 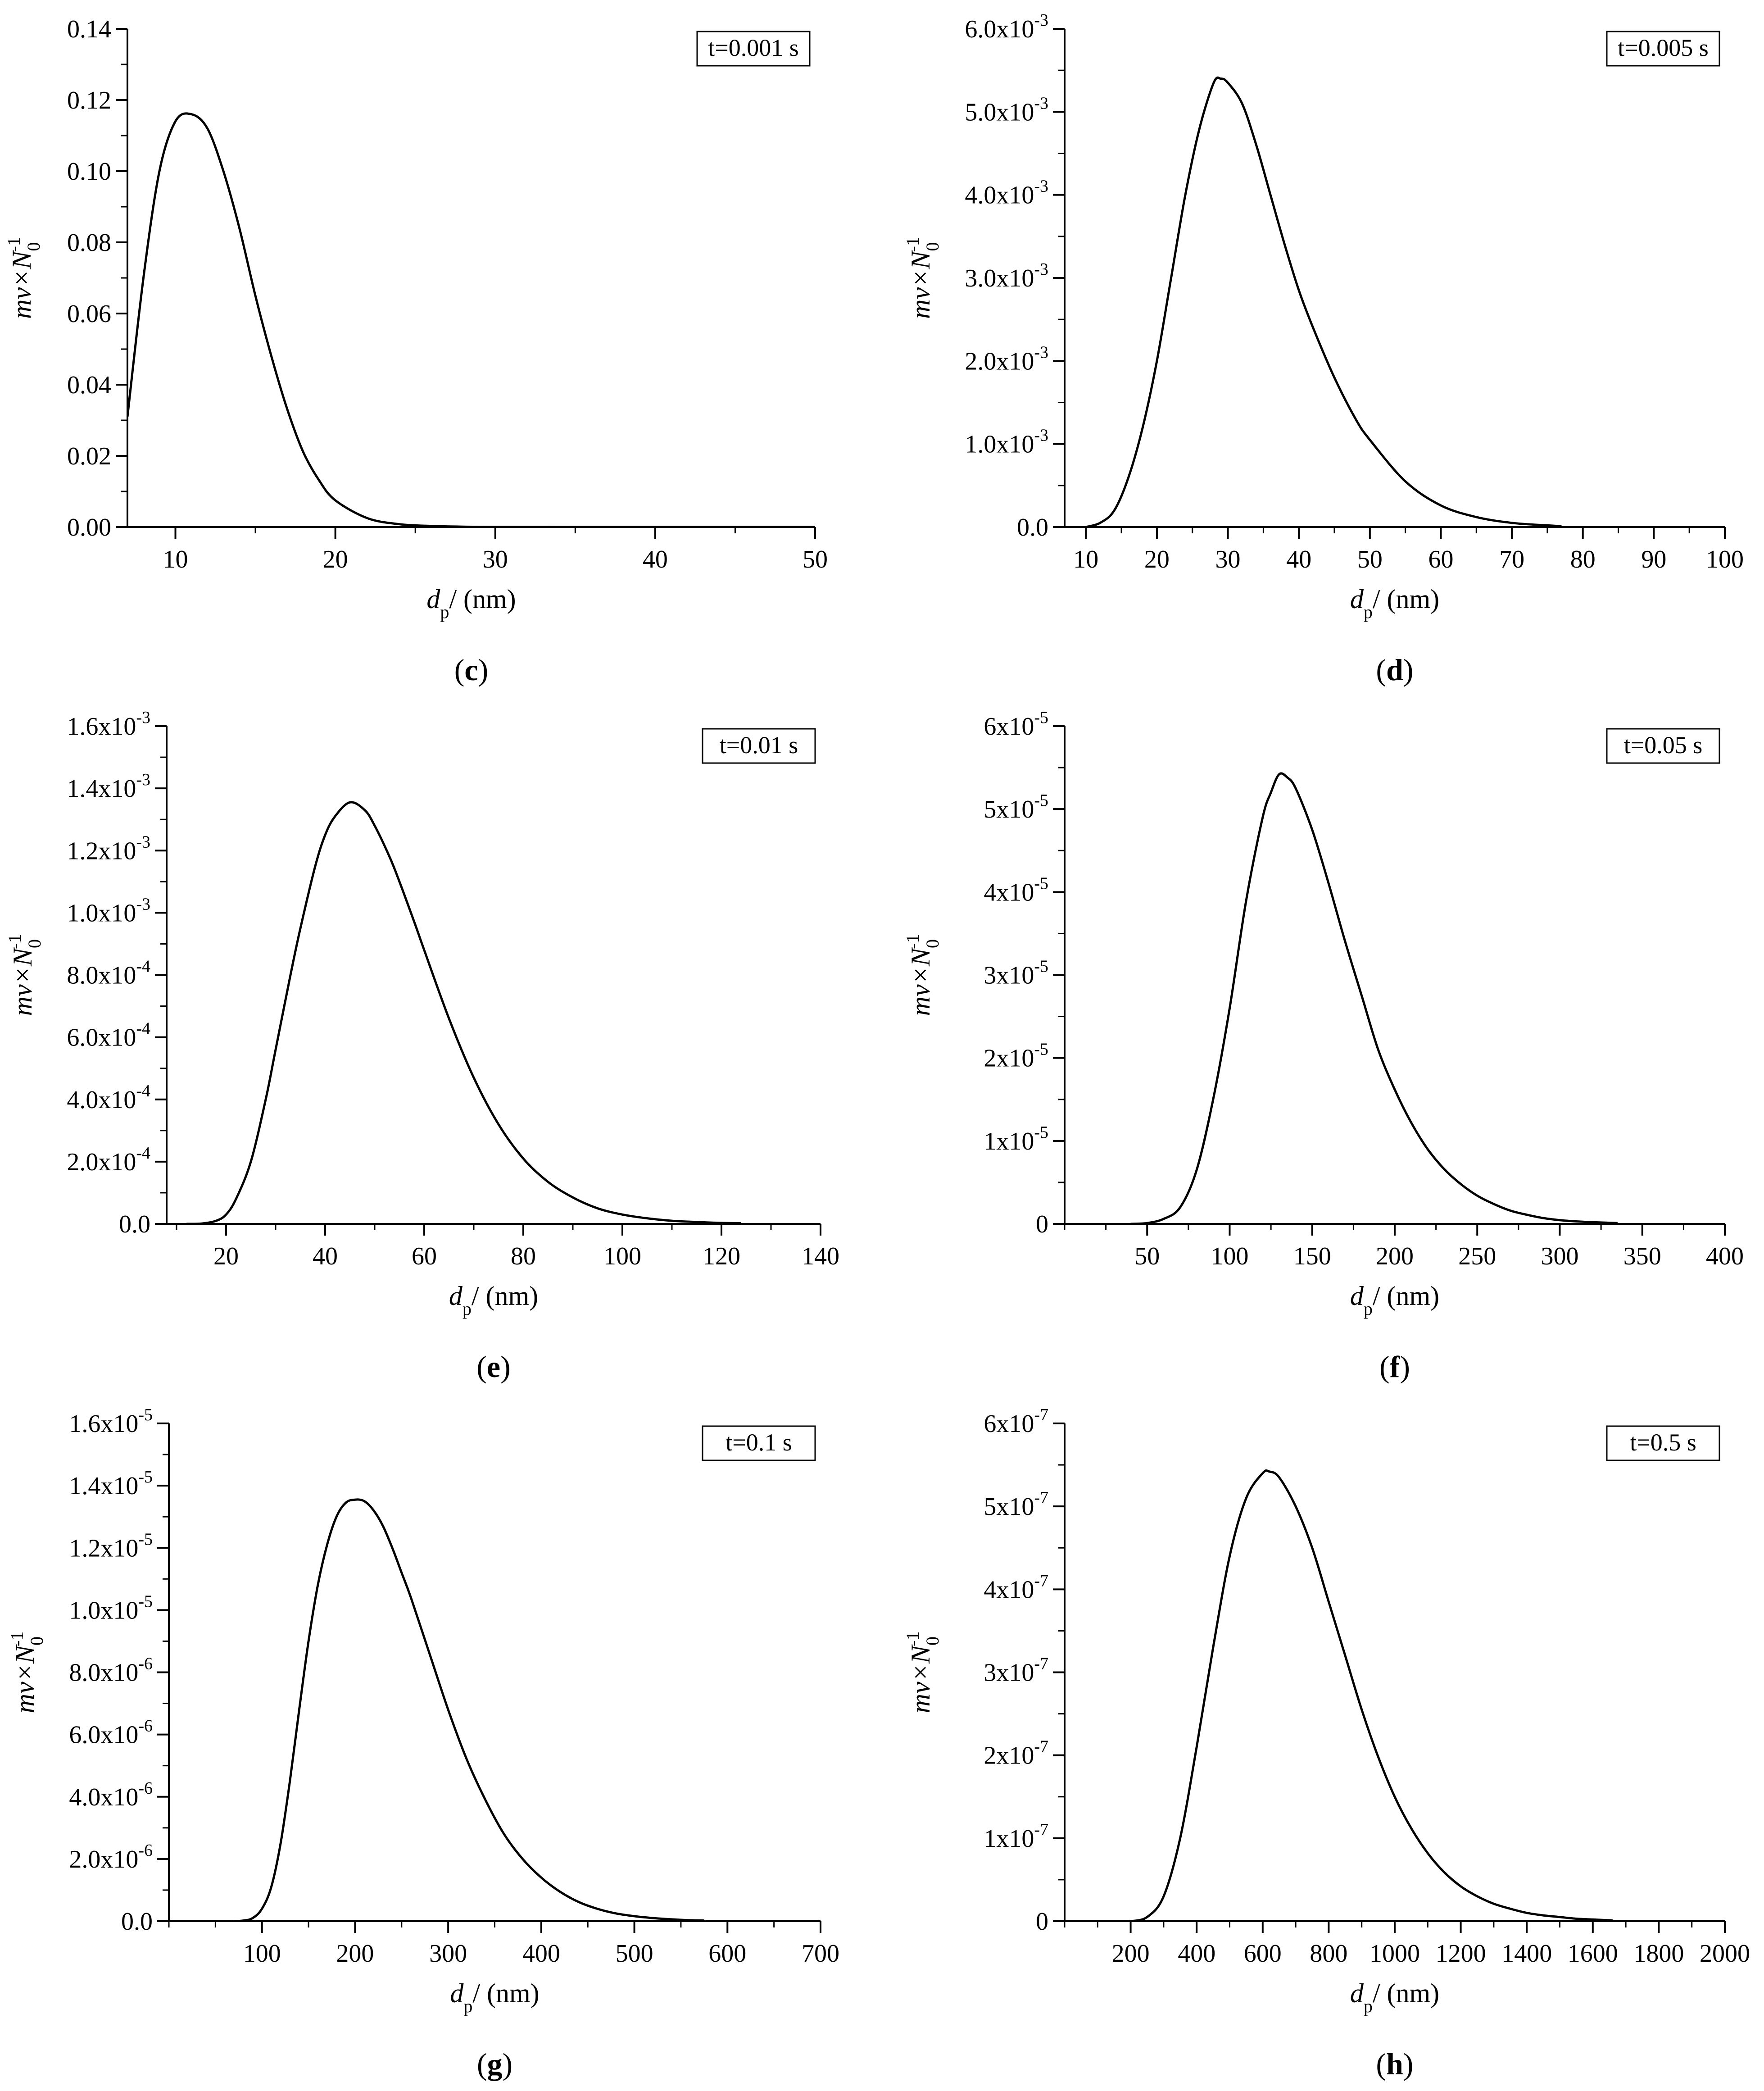 What do you see at coordinates (89, 314) in the screenshot?
I see `y-tick-label: 0.06` at bounding box center [89, 314].